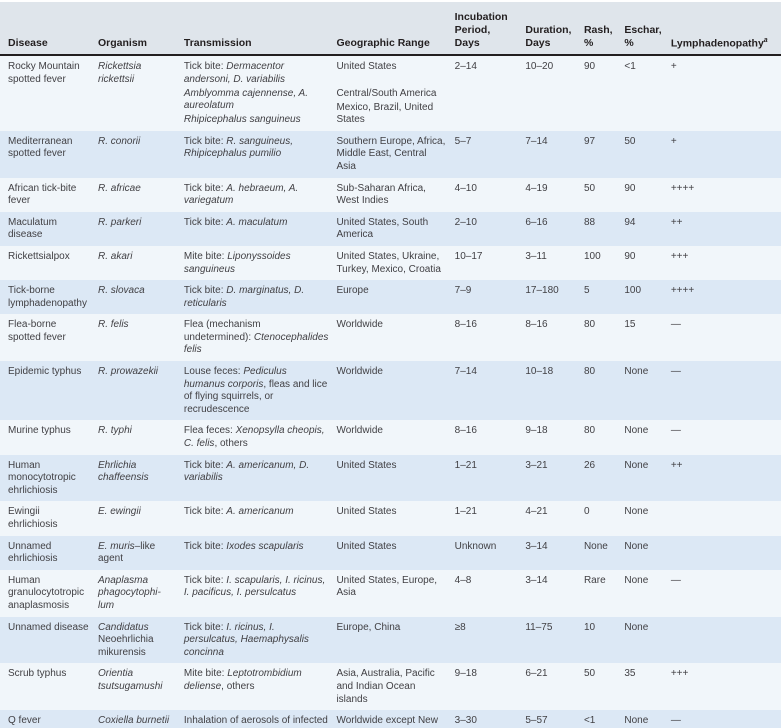 The image size is (781, 728). I want to click on cell-geographic: Sub-Saharan Africa, West Indies, so click(381, 194).